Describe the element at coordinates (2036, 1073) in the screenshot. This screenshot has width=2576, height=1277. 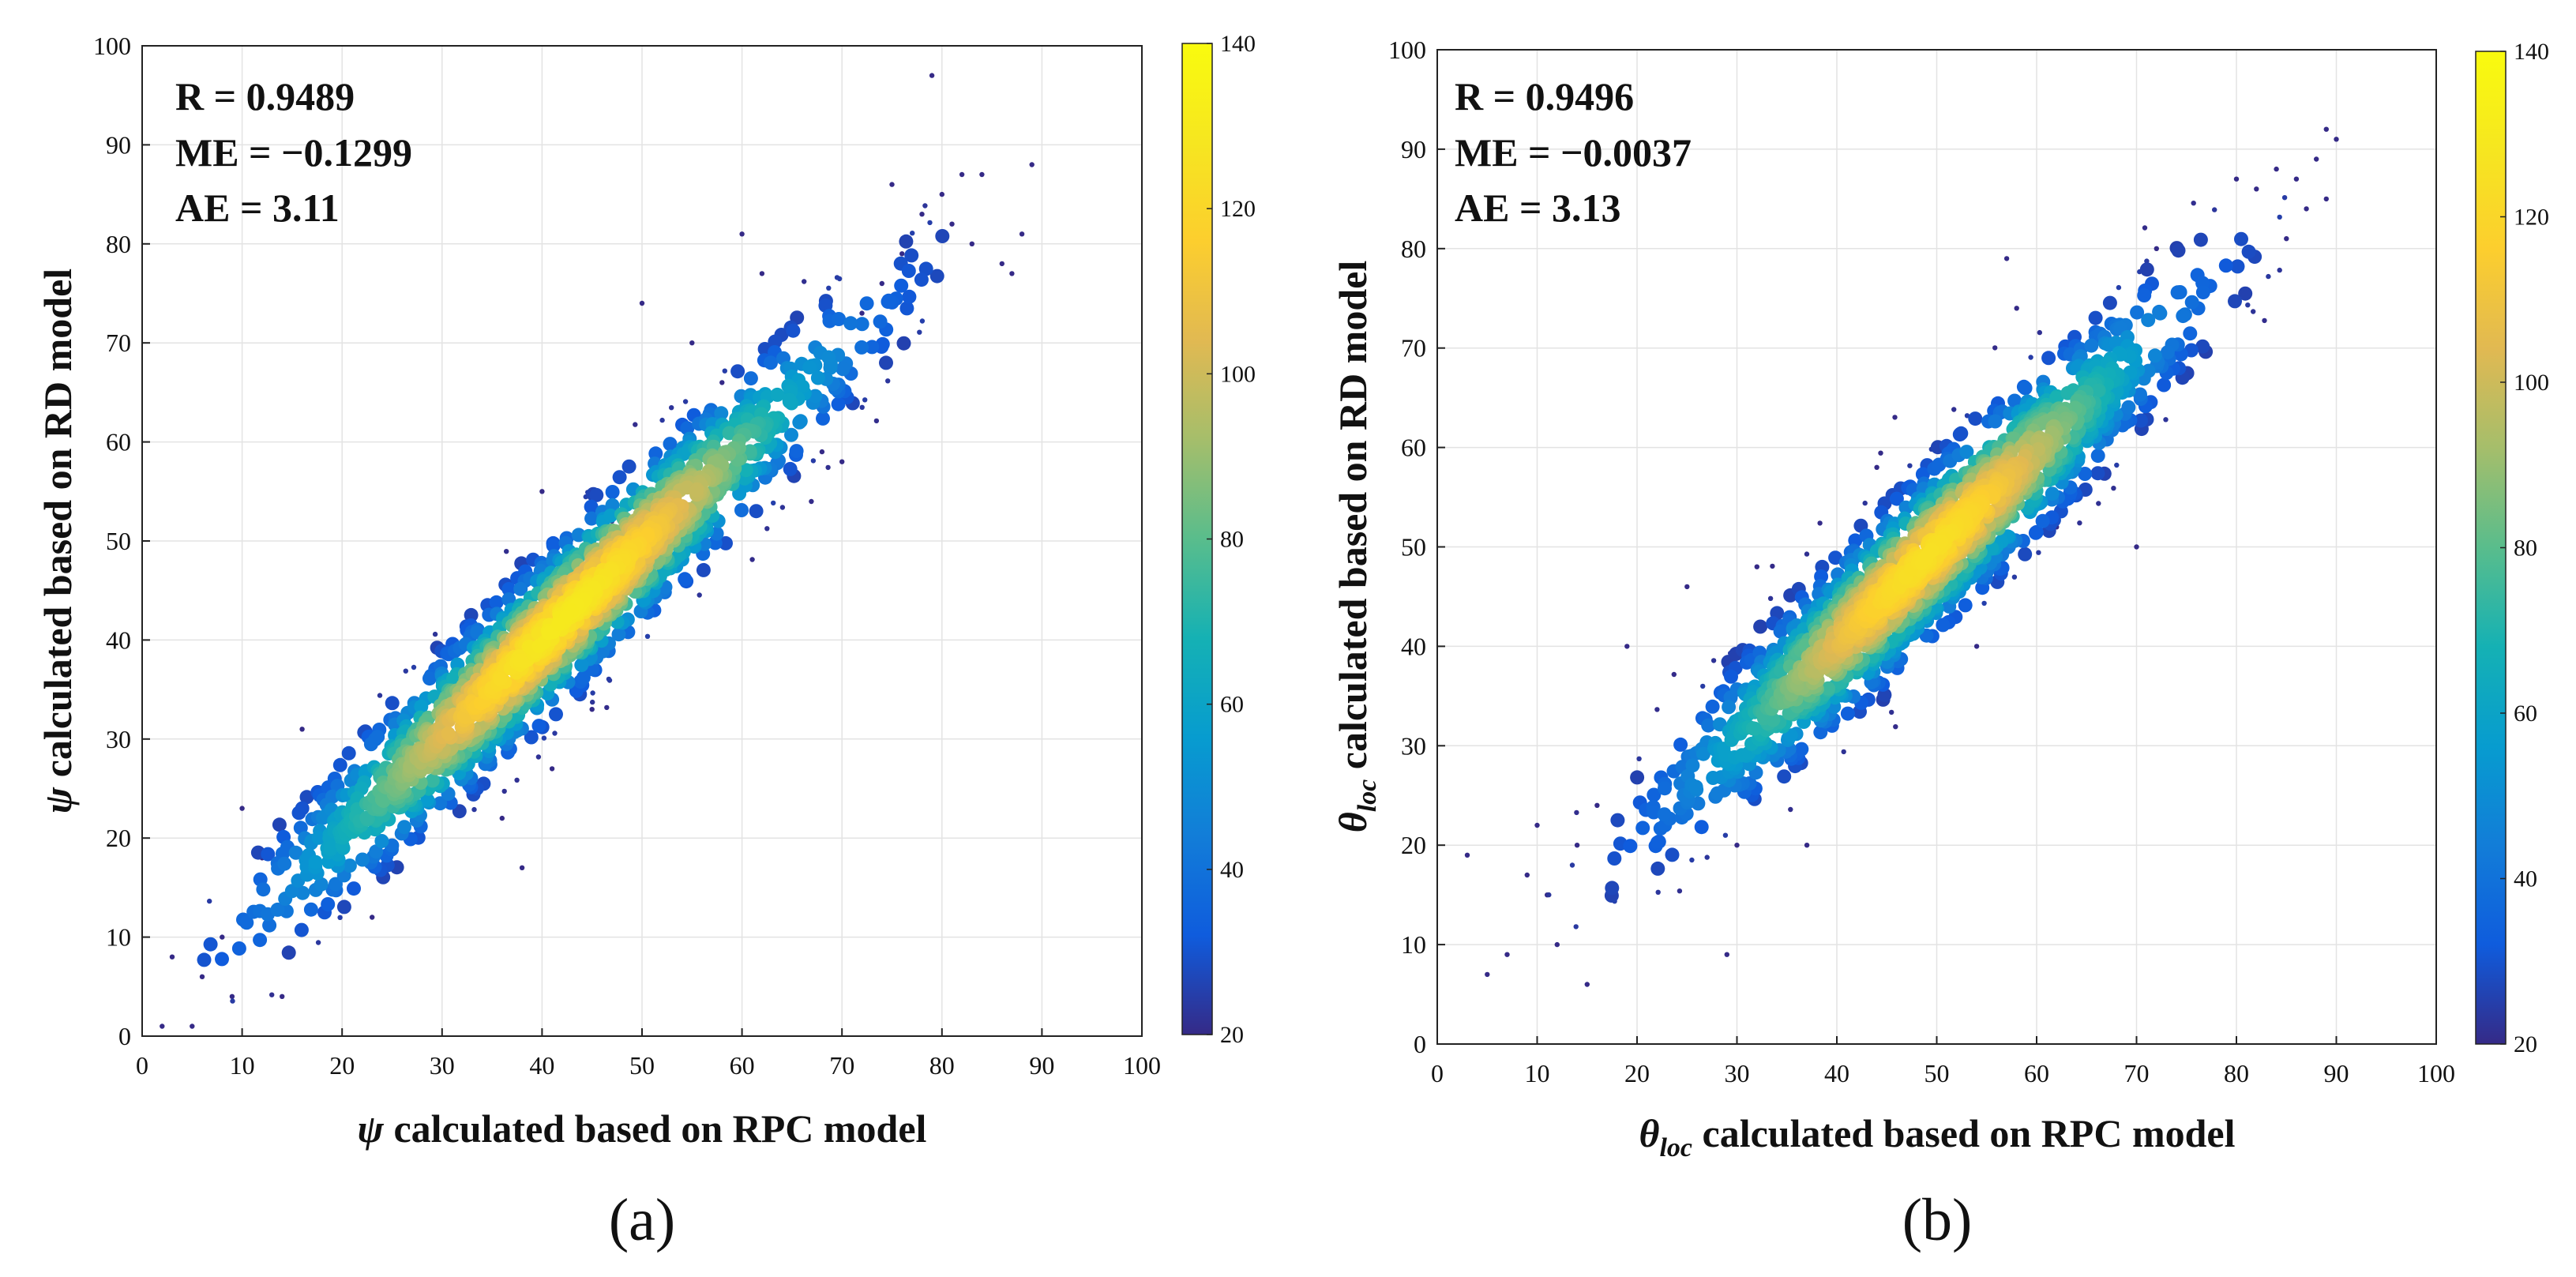
I see `x-tick-label: 60` at that location.